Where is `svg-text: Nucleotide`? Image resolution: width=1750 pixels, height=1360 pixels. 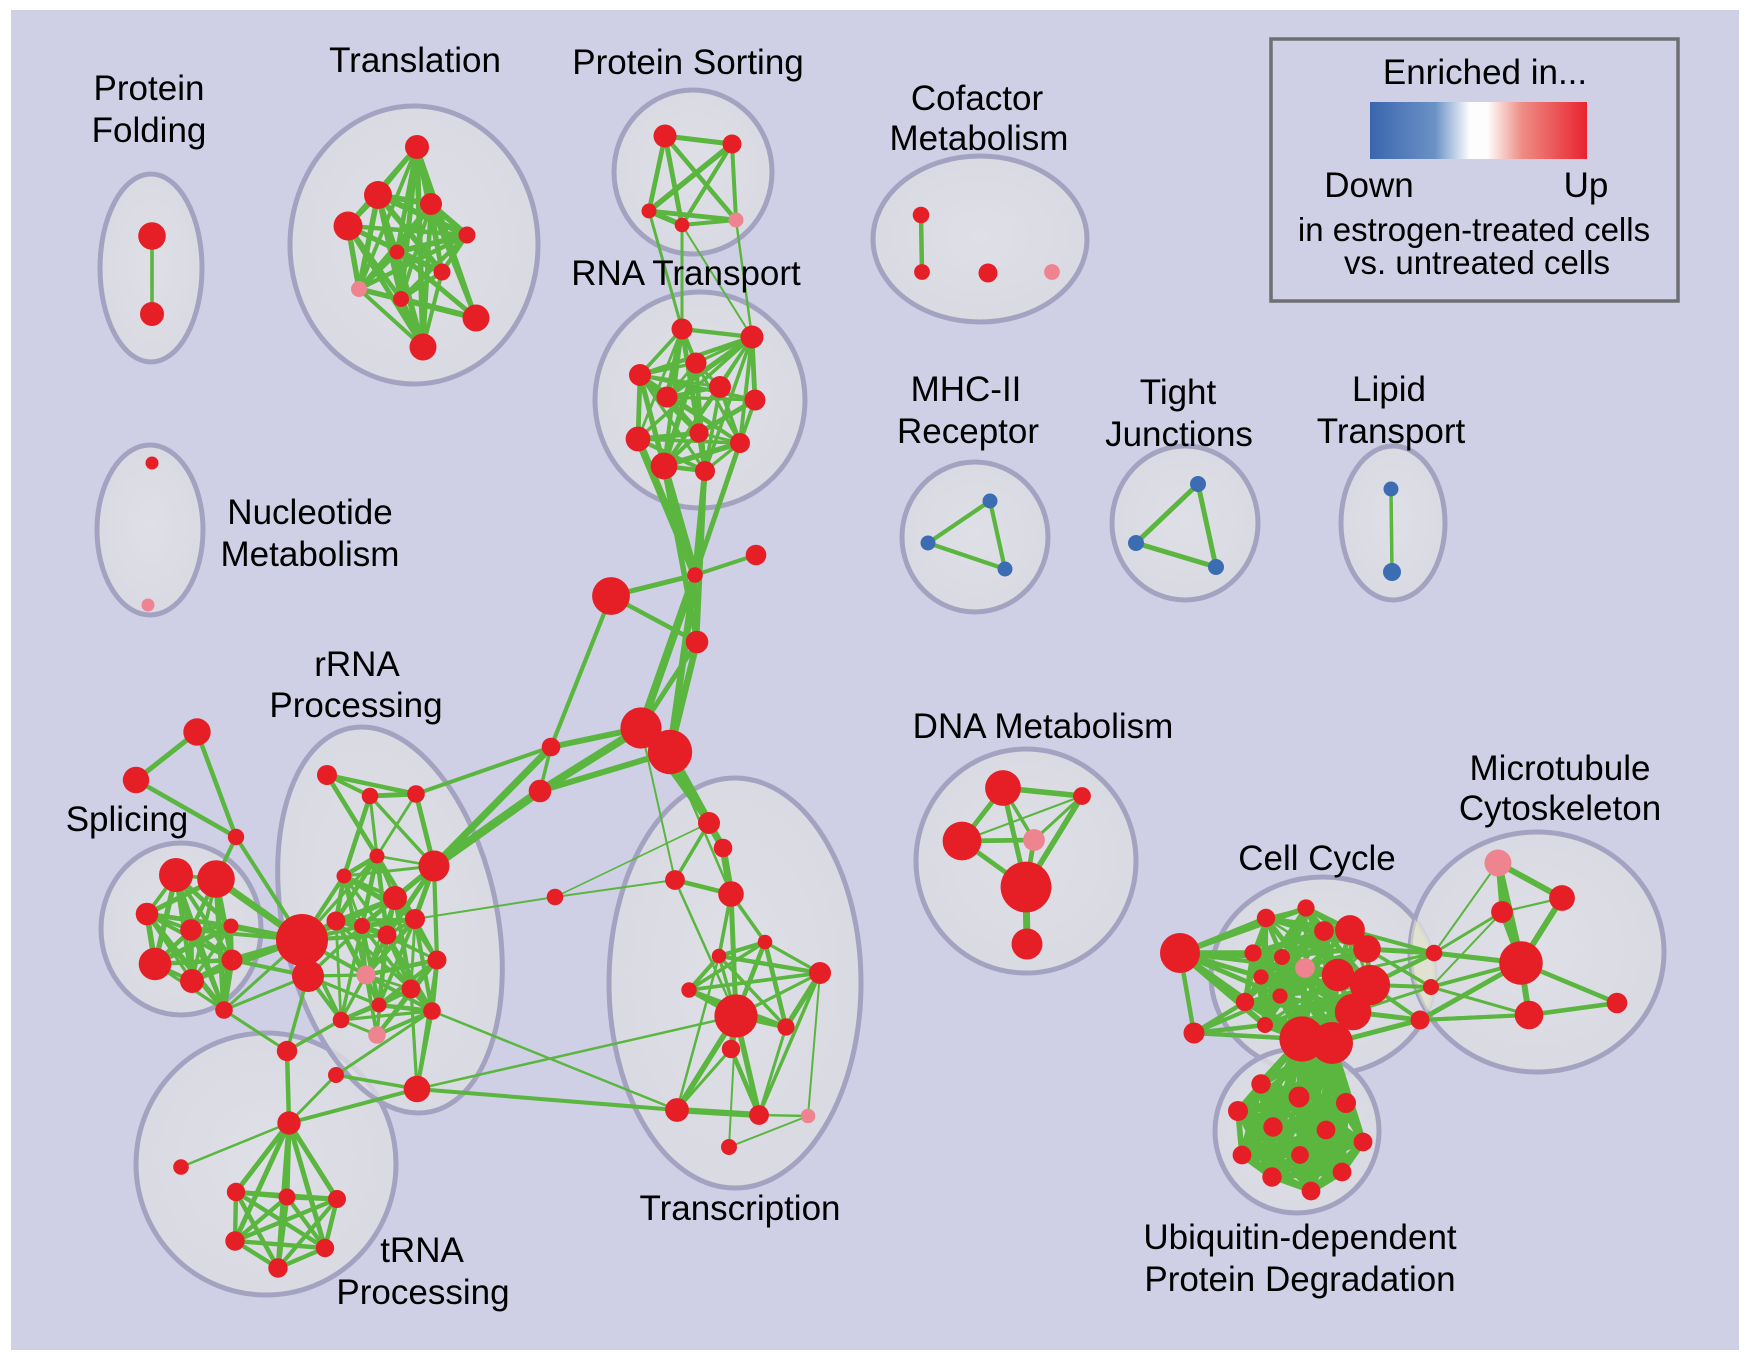 svg-text: Nucleotide is located at coordinates (309, 512).